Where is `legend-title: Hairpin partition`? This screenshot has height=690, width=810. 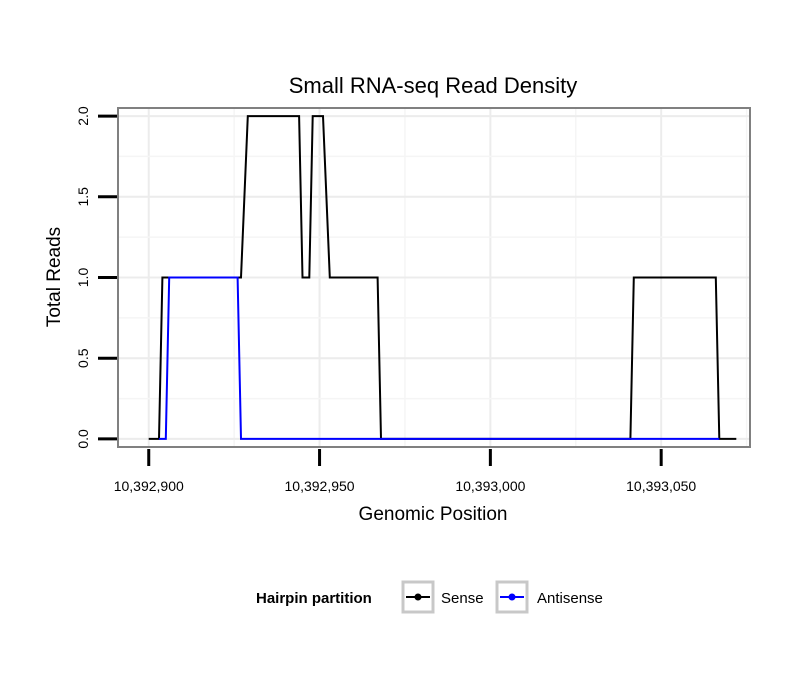 legend-title: Hairpin partition is located at coordinates (314, 598).